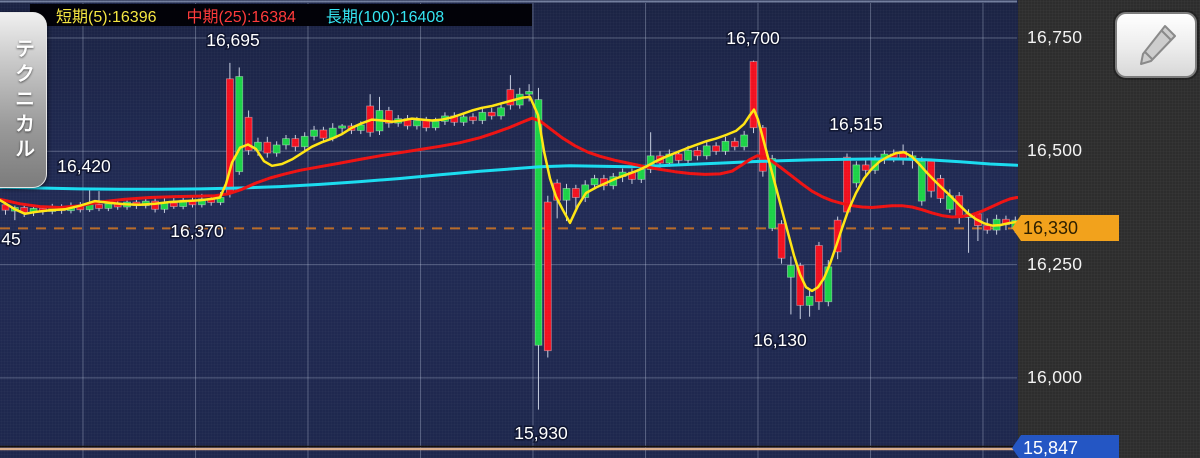 The width and height of the screenshot is (1200, 458). What do you see at coordinates (1055, 376) in the screenshot?
I see `axis-tick-label: 16,000` at bounding box center [1055, 376].